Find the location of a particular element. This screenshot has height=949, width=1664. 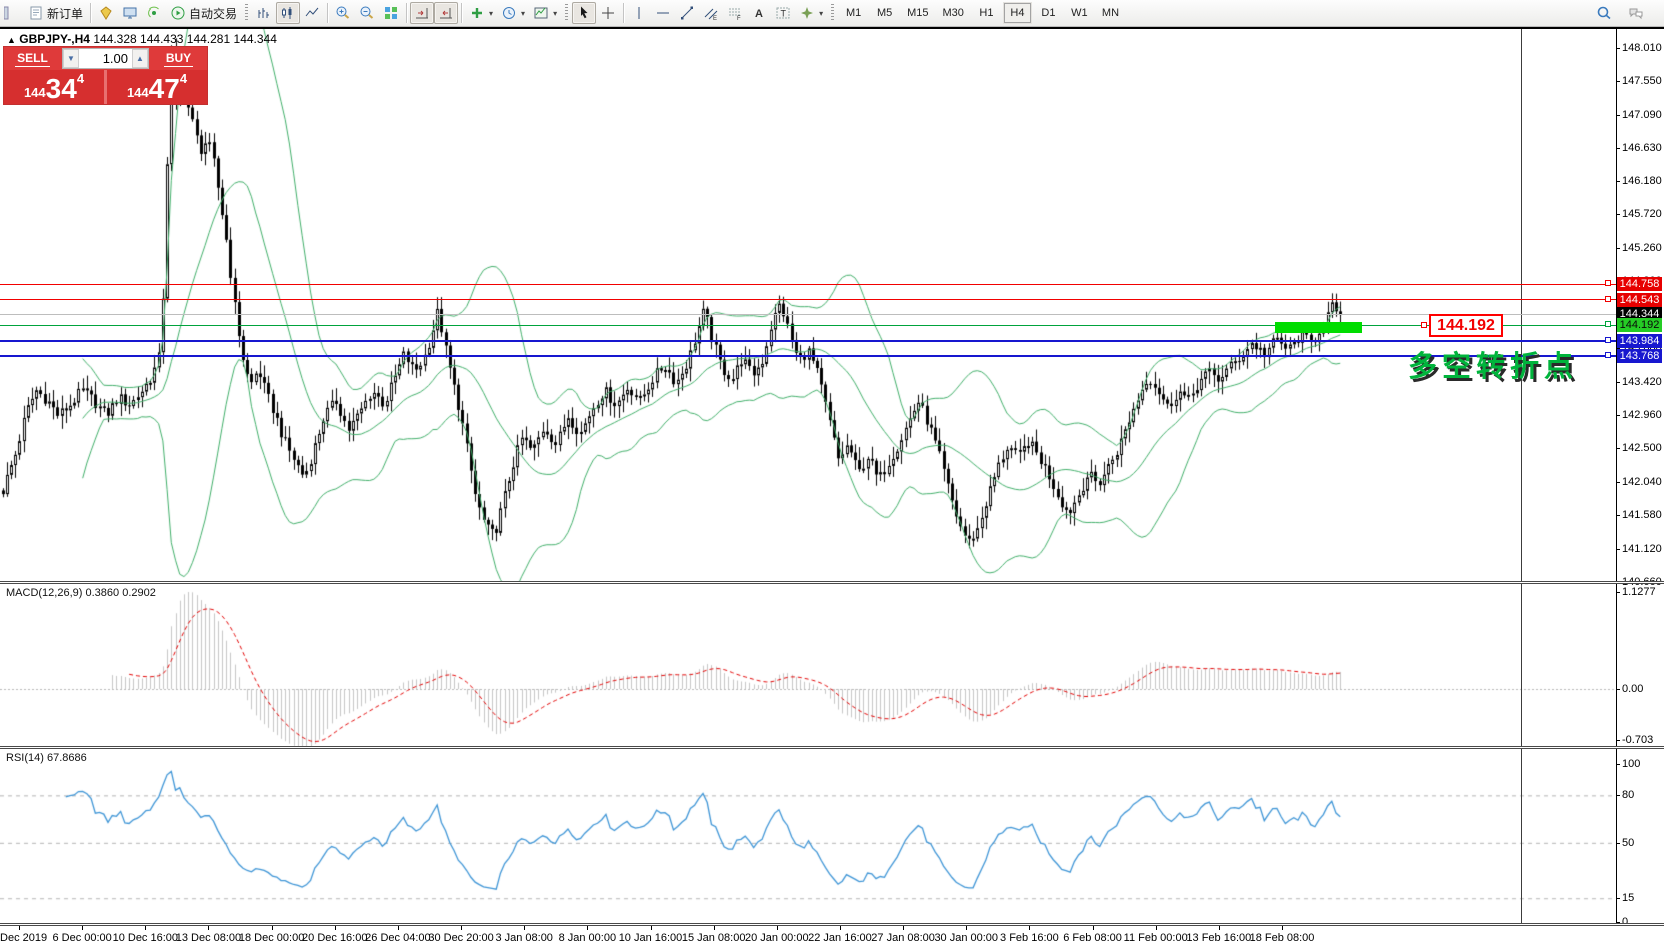

terminal-button is located at coordinates (130, 13).